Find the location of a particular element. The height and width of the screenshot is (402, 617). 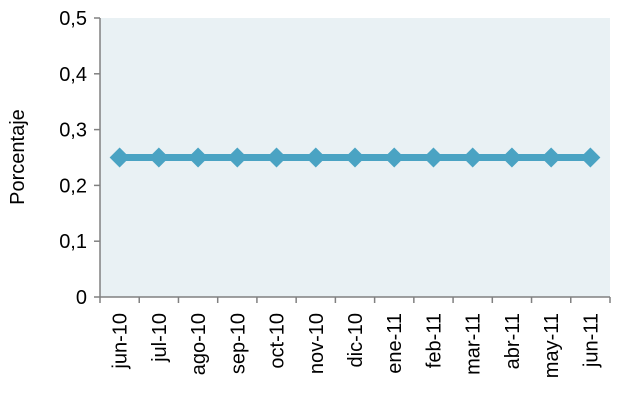

x-tick-label: jun-11 is located at coordinates (591, 340).